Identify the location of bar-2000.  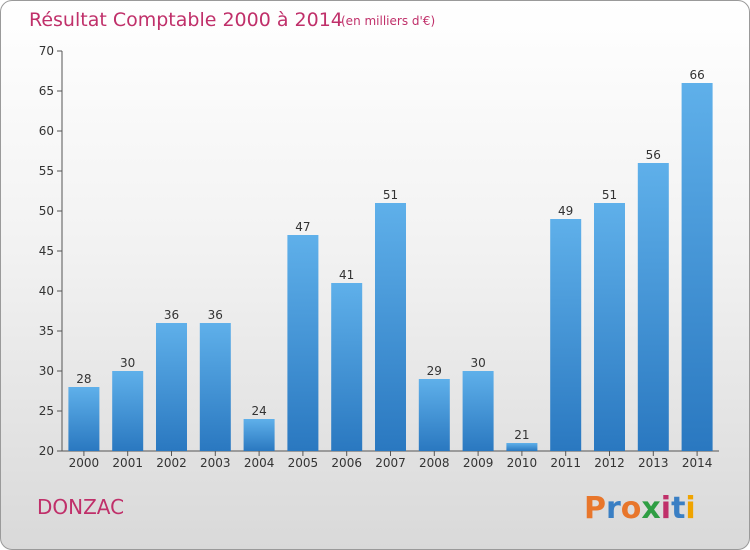
(84, 419).